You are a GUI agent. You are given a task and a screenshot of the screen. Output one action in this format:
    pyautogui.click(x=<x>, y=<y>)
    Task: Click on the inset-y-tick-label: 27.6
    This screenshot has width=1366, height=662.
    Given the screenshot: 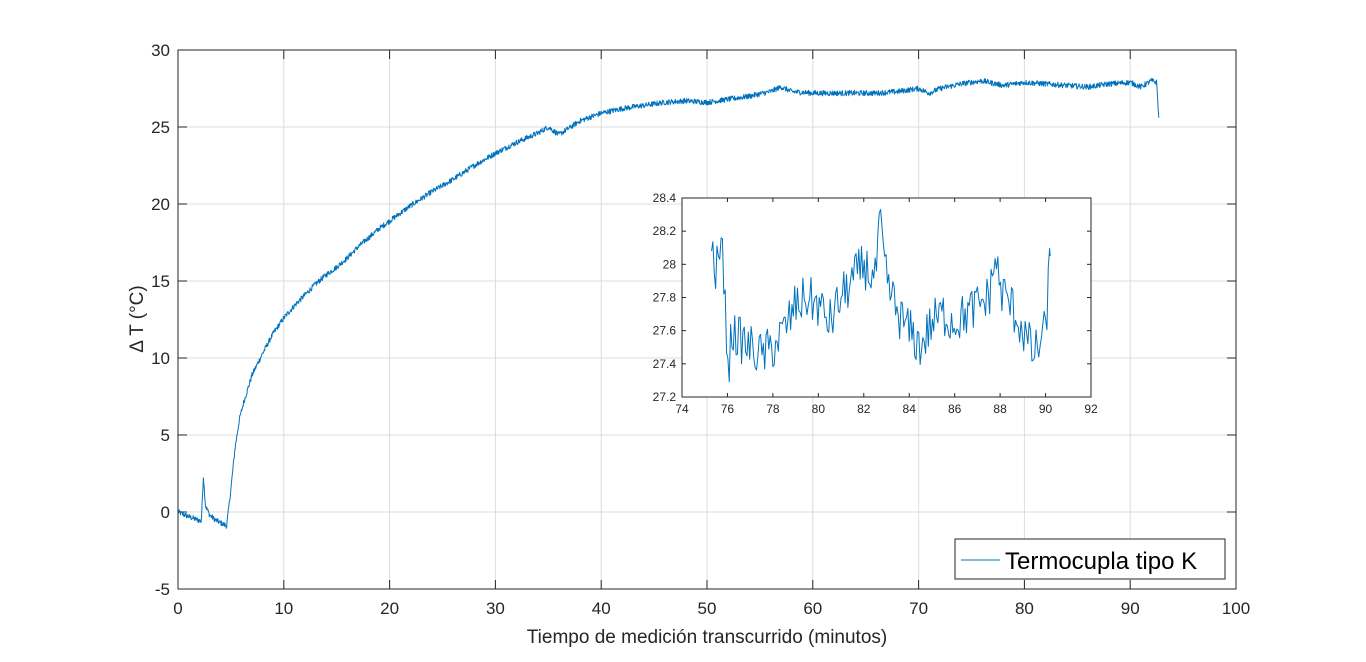 What is the action you would take?
    pyautogui.click(x=665, y=331)
    